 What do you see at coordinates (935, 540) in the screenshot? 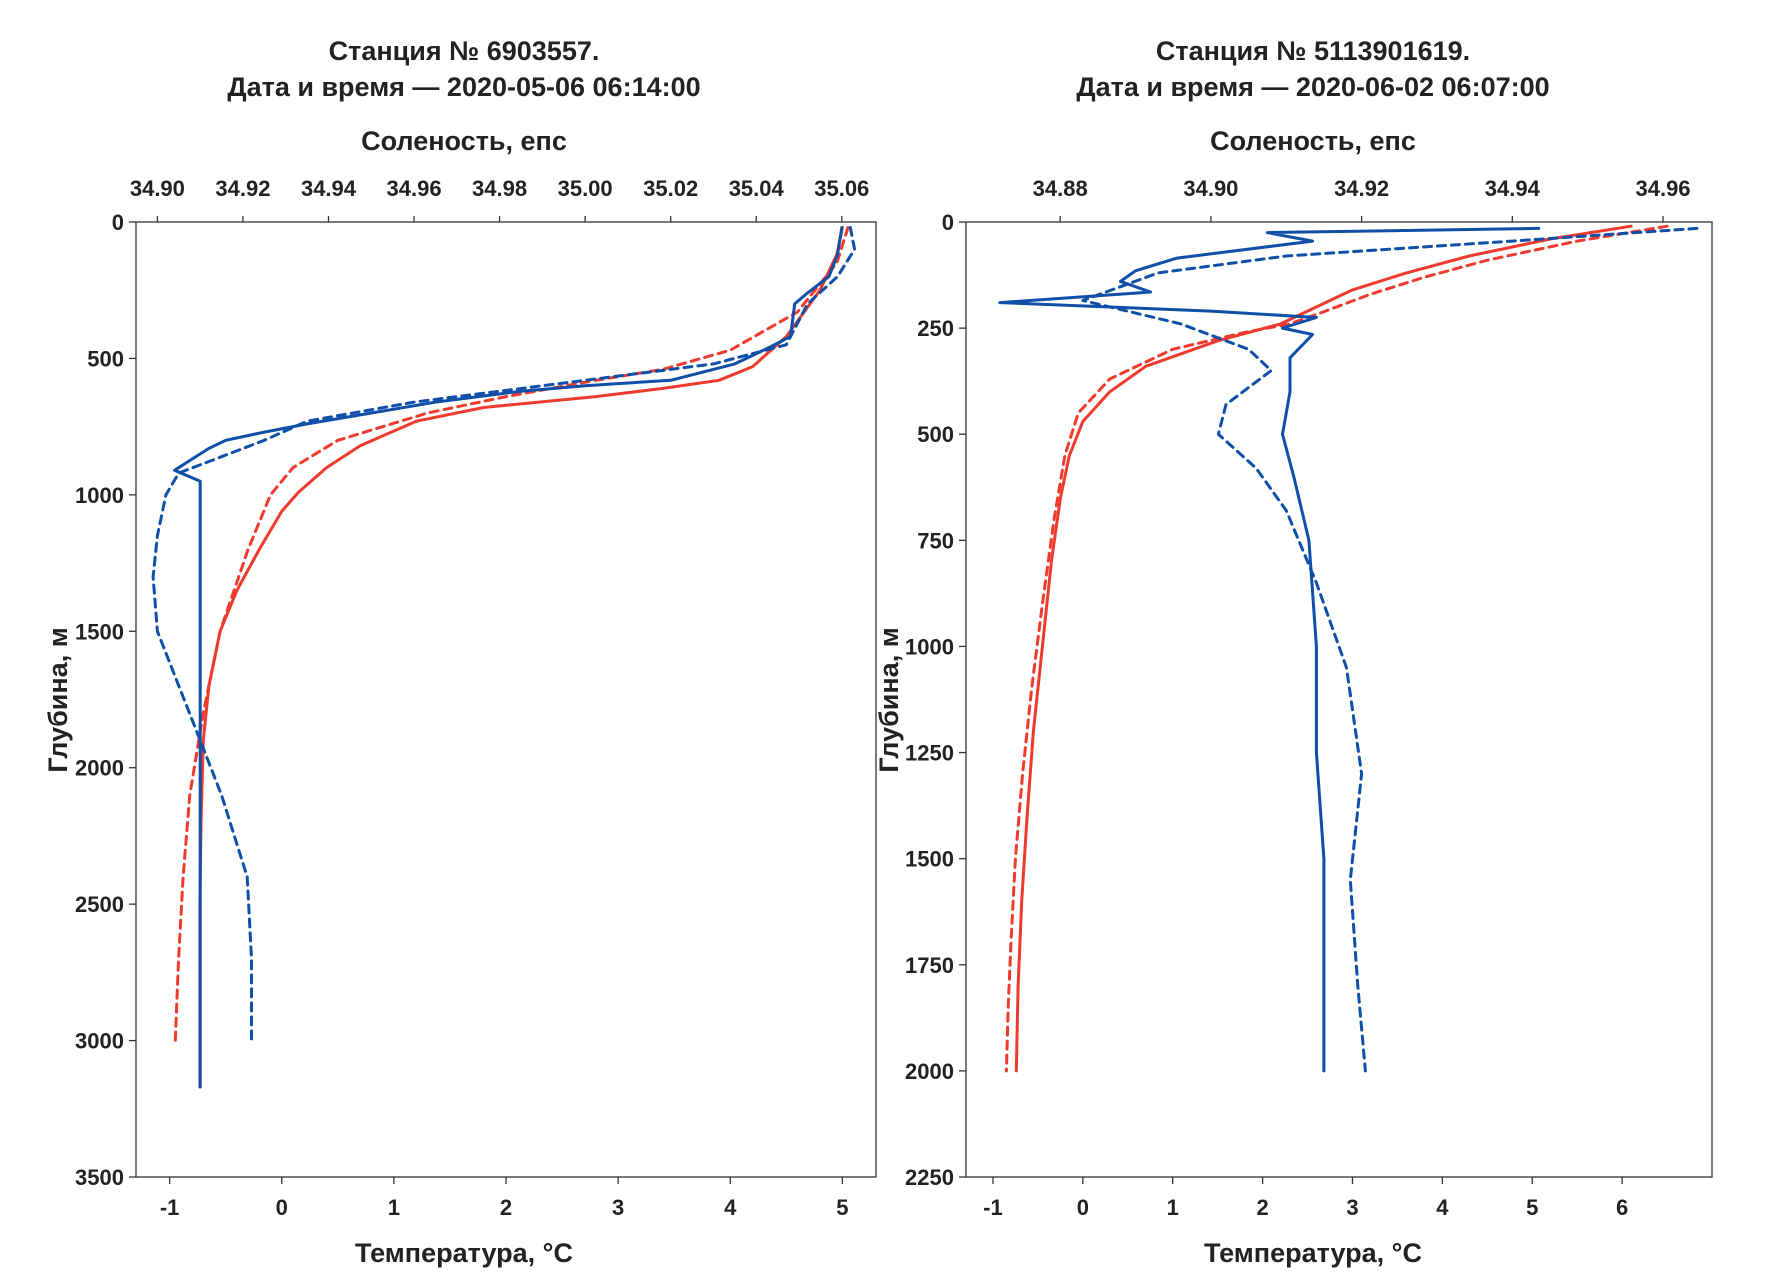
I see `chart-right-depth-tick-label: 750` at bounding box center [935, 540].